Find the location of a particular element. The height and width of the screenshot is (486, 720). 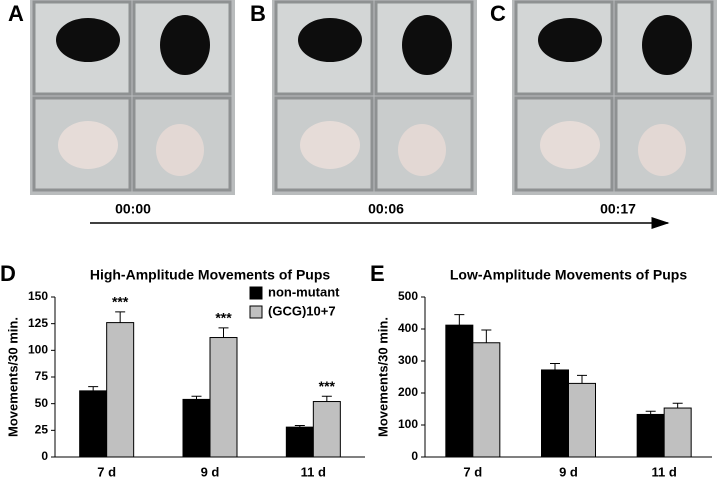

legend-label: (GCG)10+7 is located at coordinates (302, 310).